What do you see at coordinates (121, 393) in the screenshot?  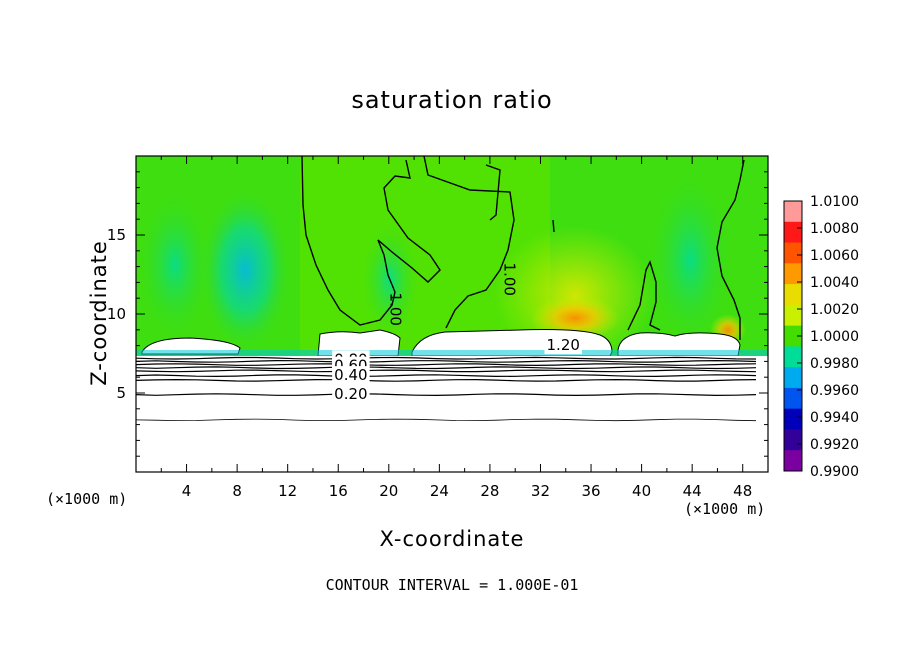 I see `y-tick-label: 5` at bounding box center [121, 393].